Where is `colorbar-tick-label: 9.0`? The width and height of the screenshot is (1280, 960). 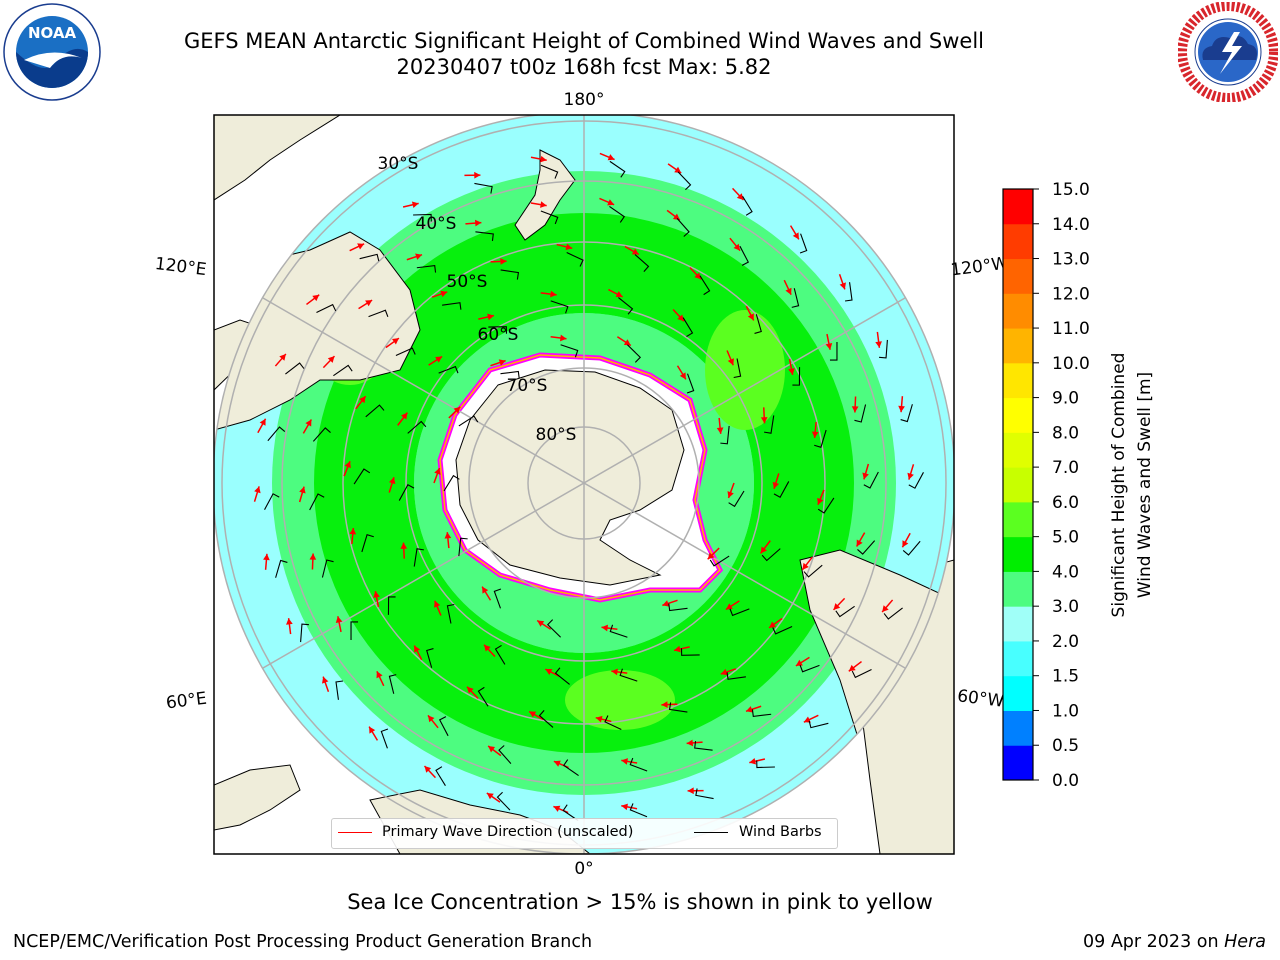
colorbar-tick-label: 9.0 is located at coordinates (1065, 399).